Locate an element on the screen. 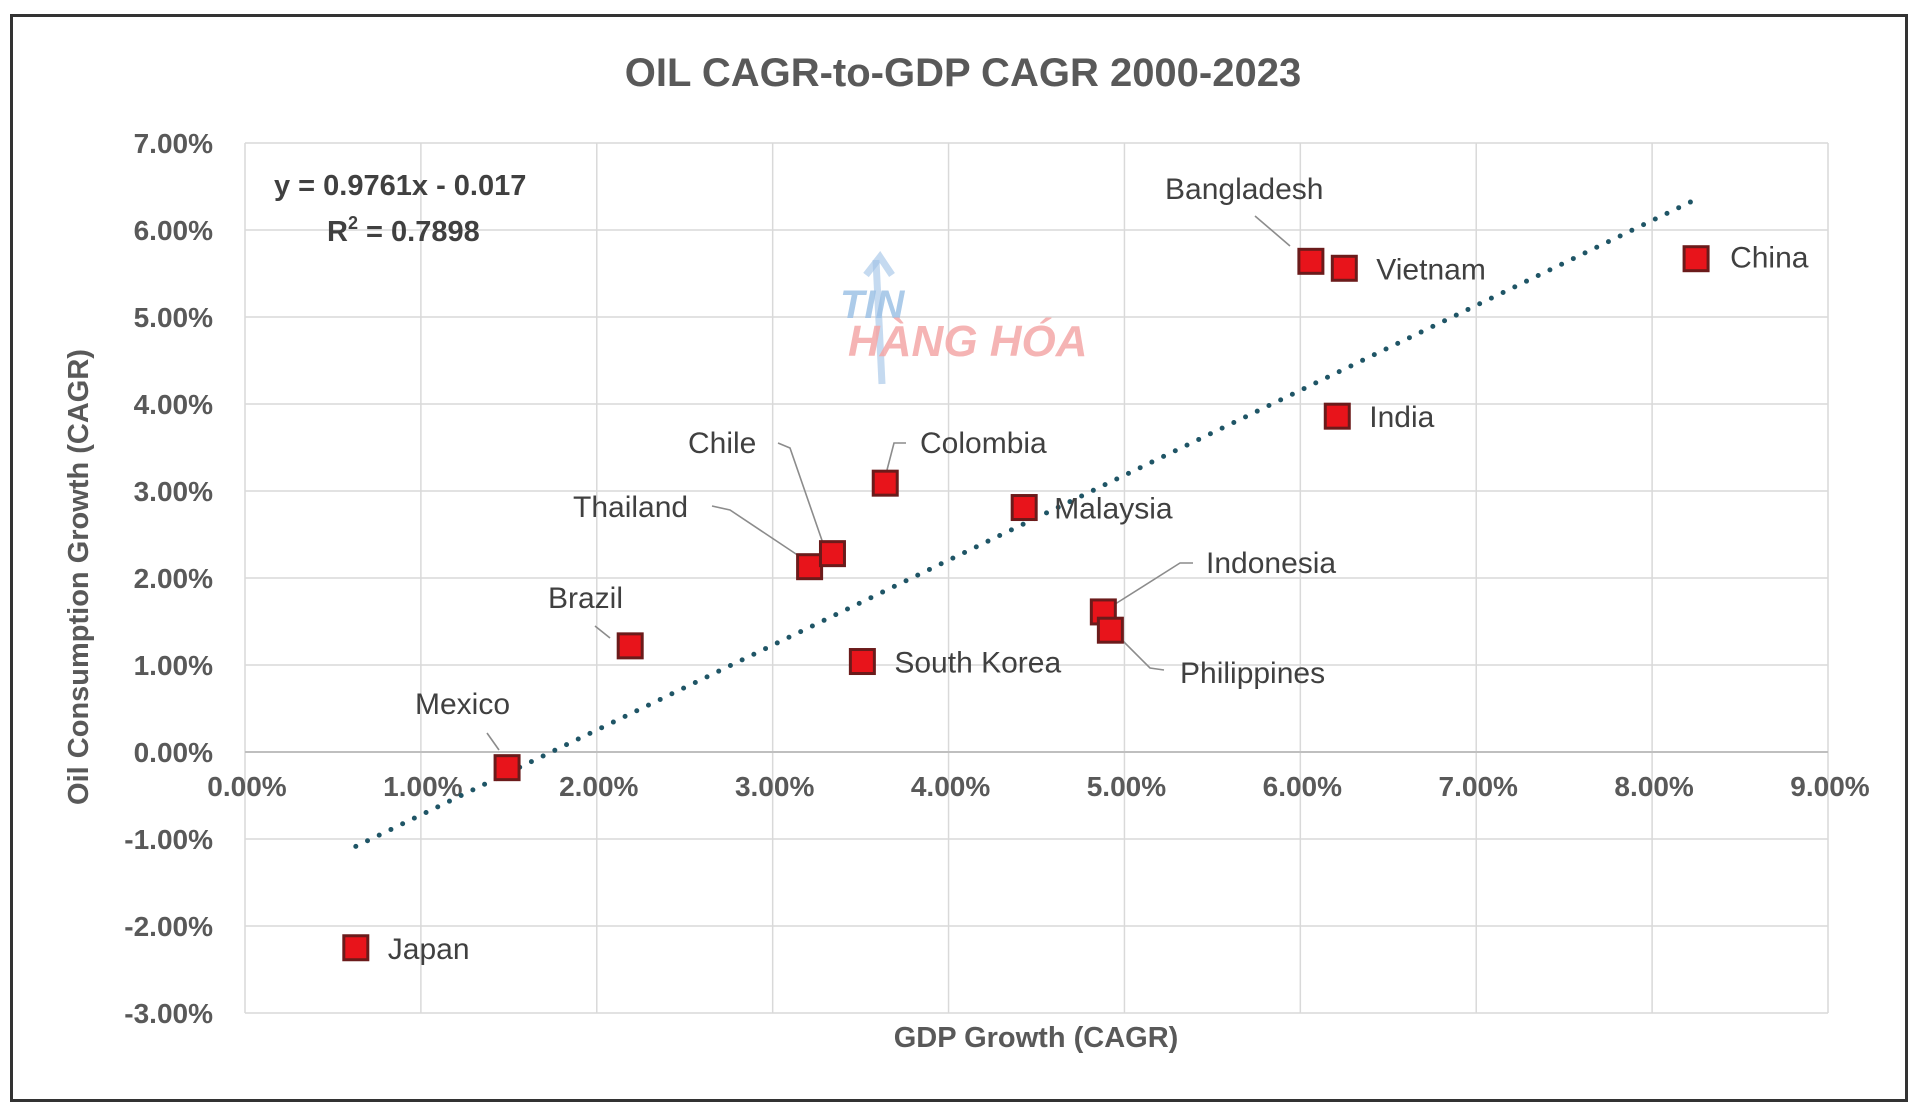  point-label-brazil: Brazil is located at coordinates (585, 598).